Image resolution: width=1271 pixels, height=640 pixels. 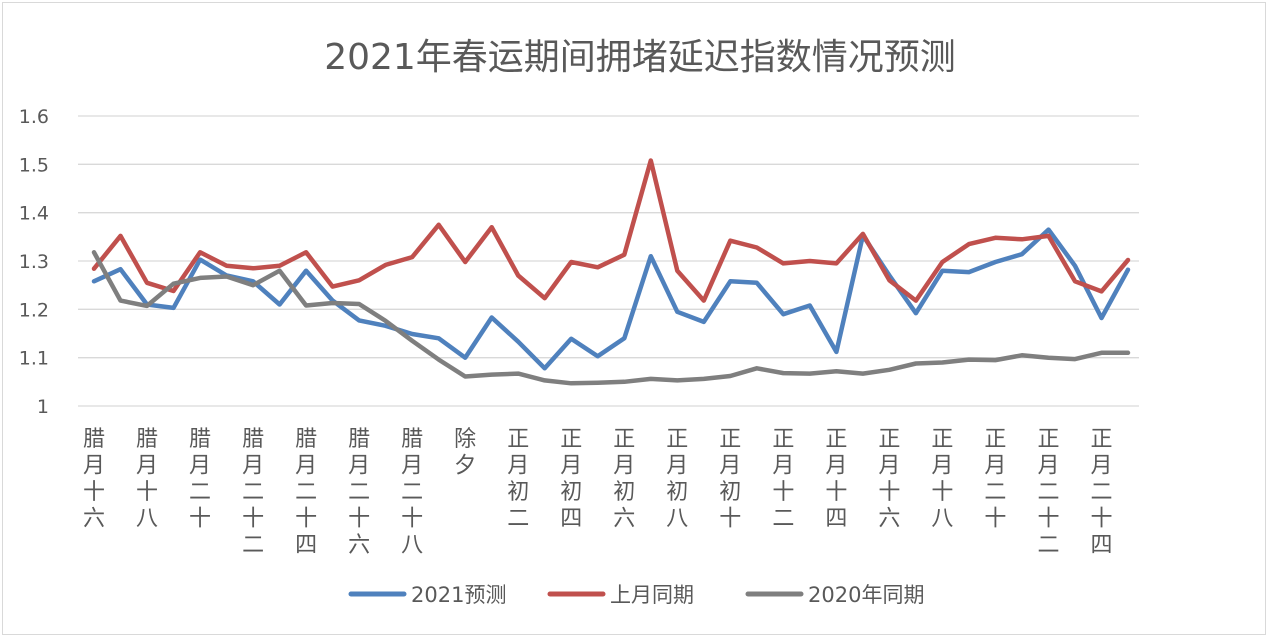 What do you see at coordinates (942, 479) in the screenshot?
I see `x-tick-label: 正月十八` at bounding box center [942, 479].